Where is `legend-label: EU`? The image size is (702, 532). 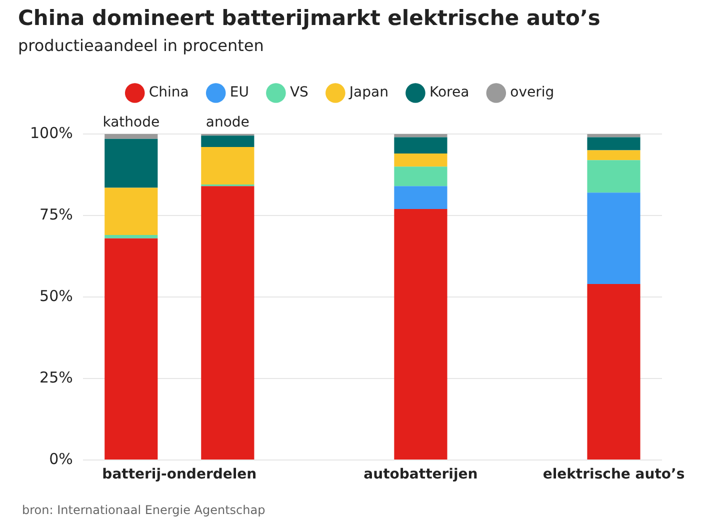
legend-label: EU is located at coordinates (239, 92).